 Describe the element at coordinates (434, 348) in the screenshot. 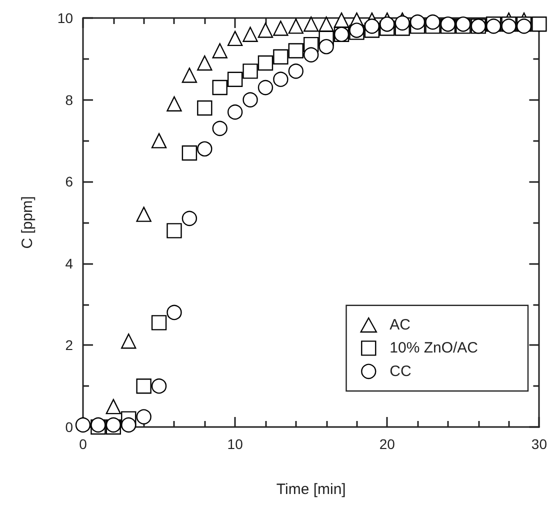

I see `legend-label: 10% ZnO/AC` at that location.